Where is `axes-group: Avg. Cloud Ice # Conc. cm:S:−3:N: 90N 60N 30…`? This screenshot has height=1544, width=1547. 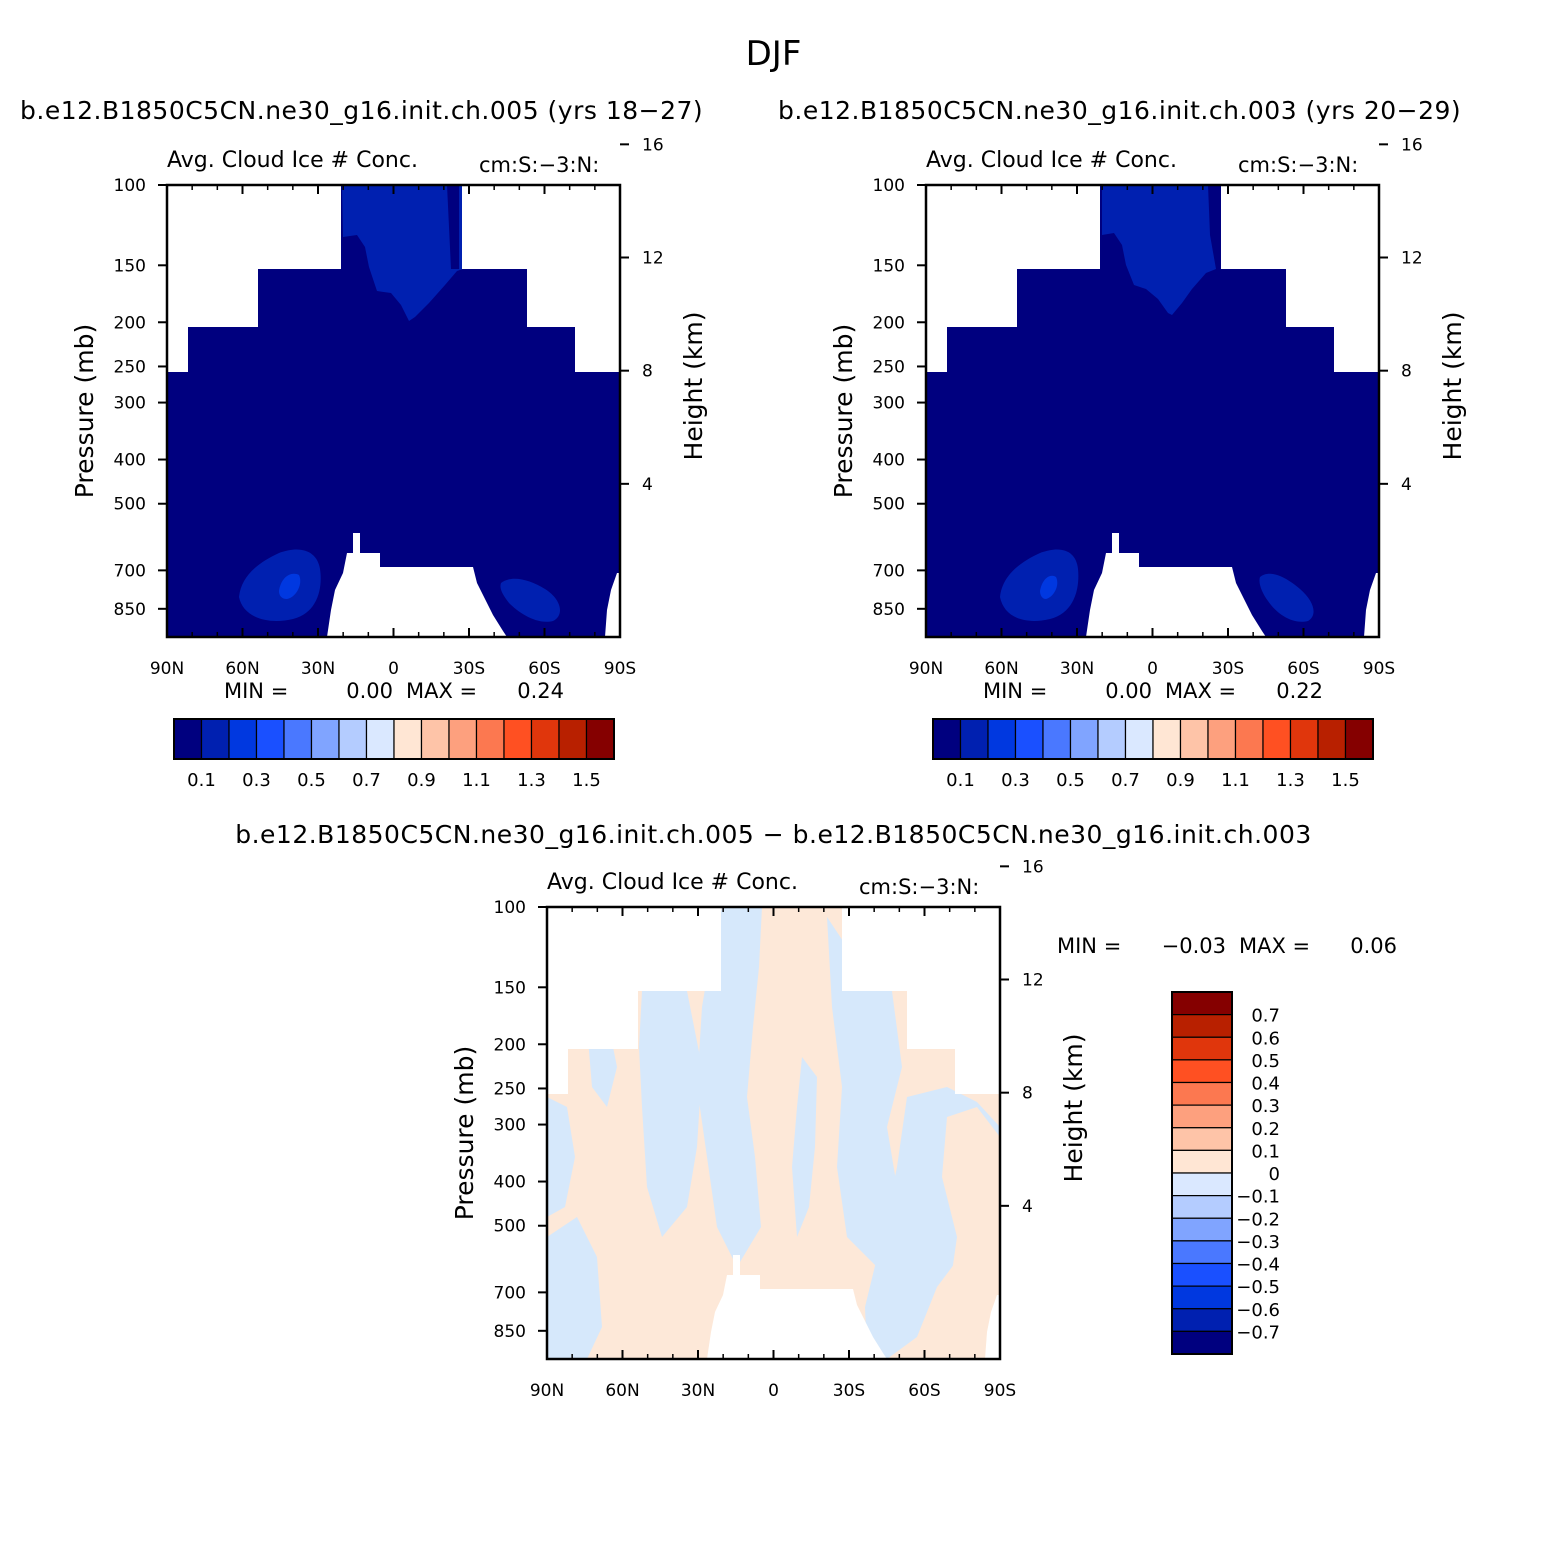 axes-group: Avg. Cloud Ice # Conc. cm:S:−3:N: 90N 60N 30… is located at coordinates (769, 1129).